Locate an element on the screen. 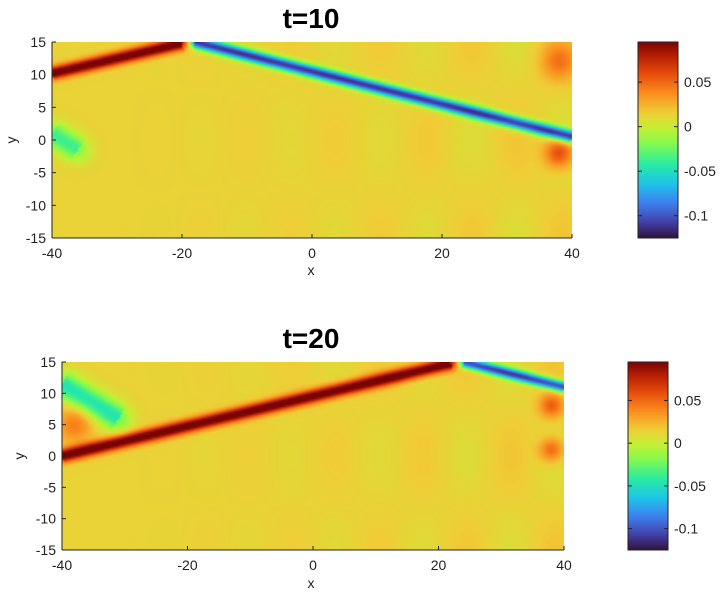 The height and width of the screenshot is (598, 721). chart-title: t=10 is located at coordinates (311, 18).